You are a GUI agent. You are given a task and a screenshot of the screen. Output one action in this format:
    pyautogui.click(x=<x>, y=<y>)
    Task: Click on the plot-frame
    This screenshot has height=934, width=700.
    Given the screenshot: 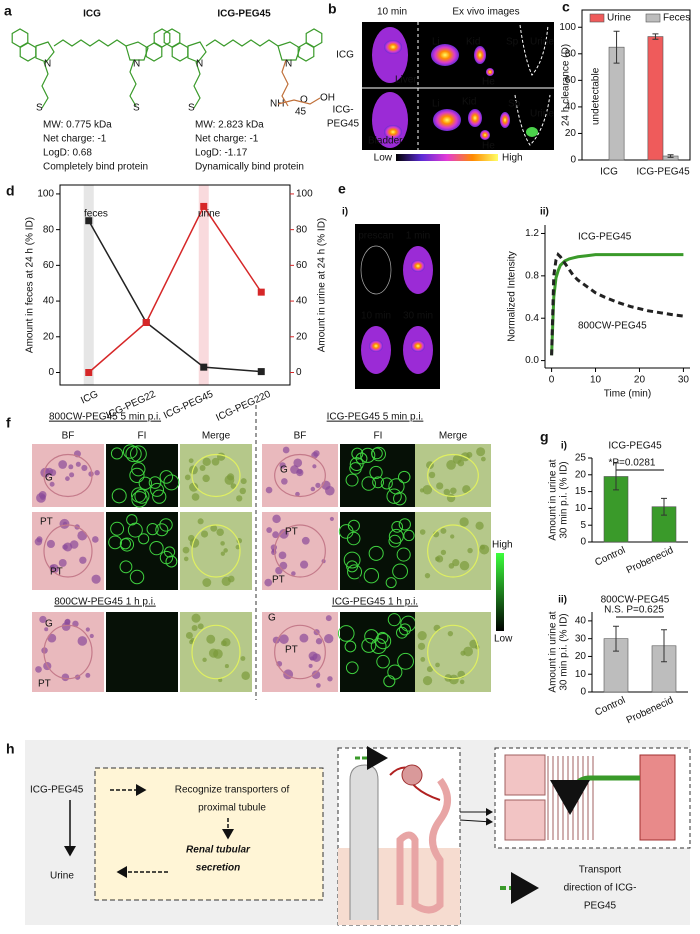 What is the action you would take?
    pyautogui.click(x=636, y=85)
    